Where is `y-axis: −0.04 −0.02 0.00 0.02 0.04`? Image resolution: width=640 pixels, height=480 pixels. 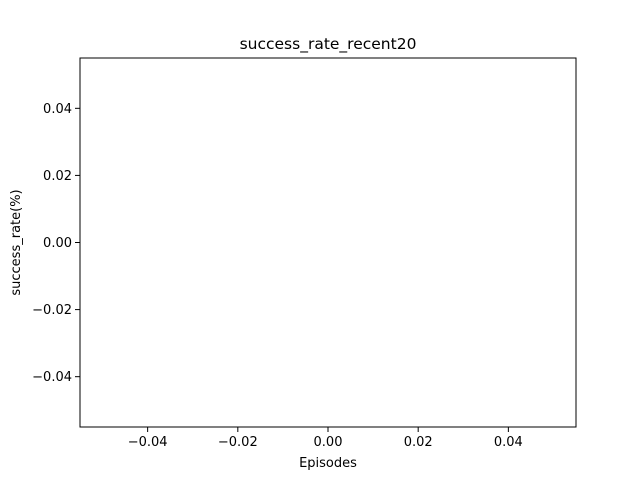
y-axis: −0.04 −0.02 0.00 0.02 0.04 is located at coordinates (56, 243).